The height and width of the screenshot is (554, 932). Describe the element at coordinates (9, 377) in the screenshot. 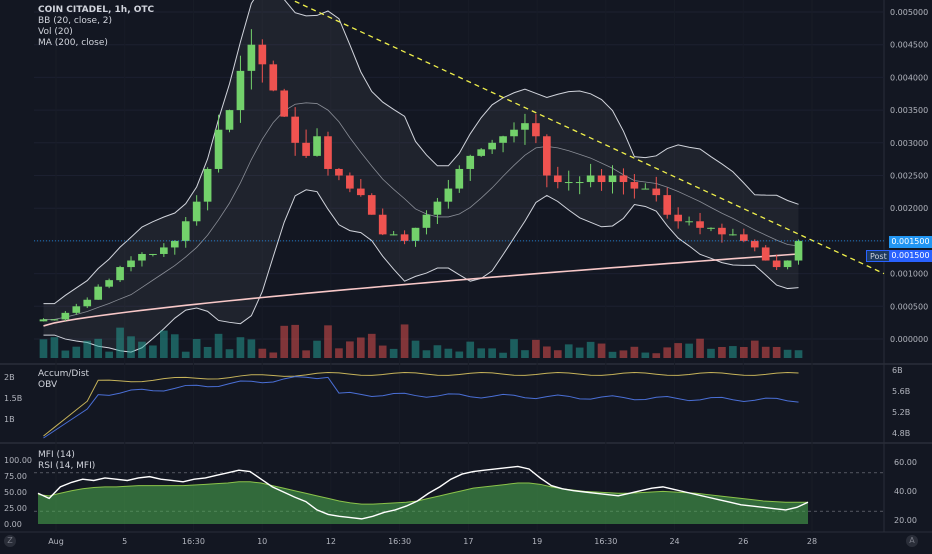

I see `accum-left-tick-0: 2B` at that location.